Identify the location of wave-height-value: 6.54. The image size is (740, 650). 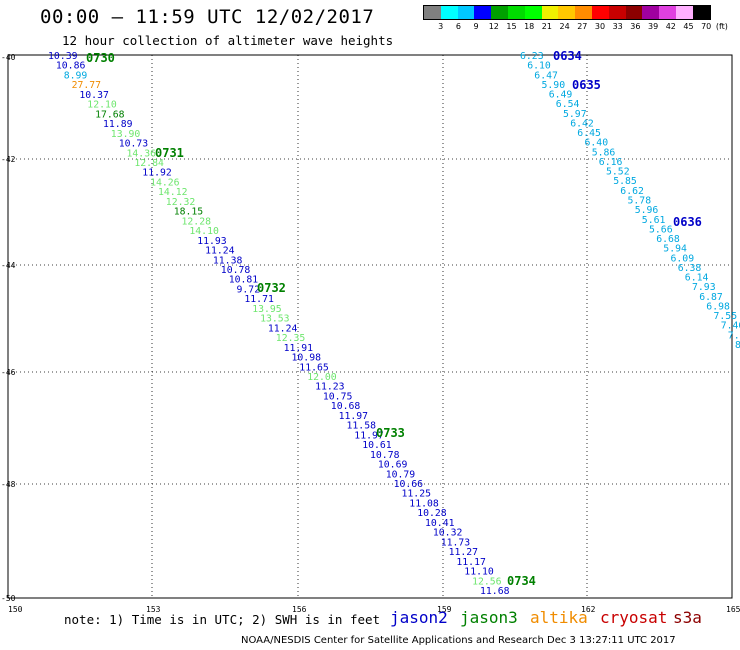
(568, 104).